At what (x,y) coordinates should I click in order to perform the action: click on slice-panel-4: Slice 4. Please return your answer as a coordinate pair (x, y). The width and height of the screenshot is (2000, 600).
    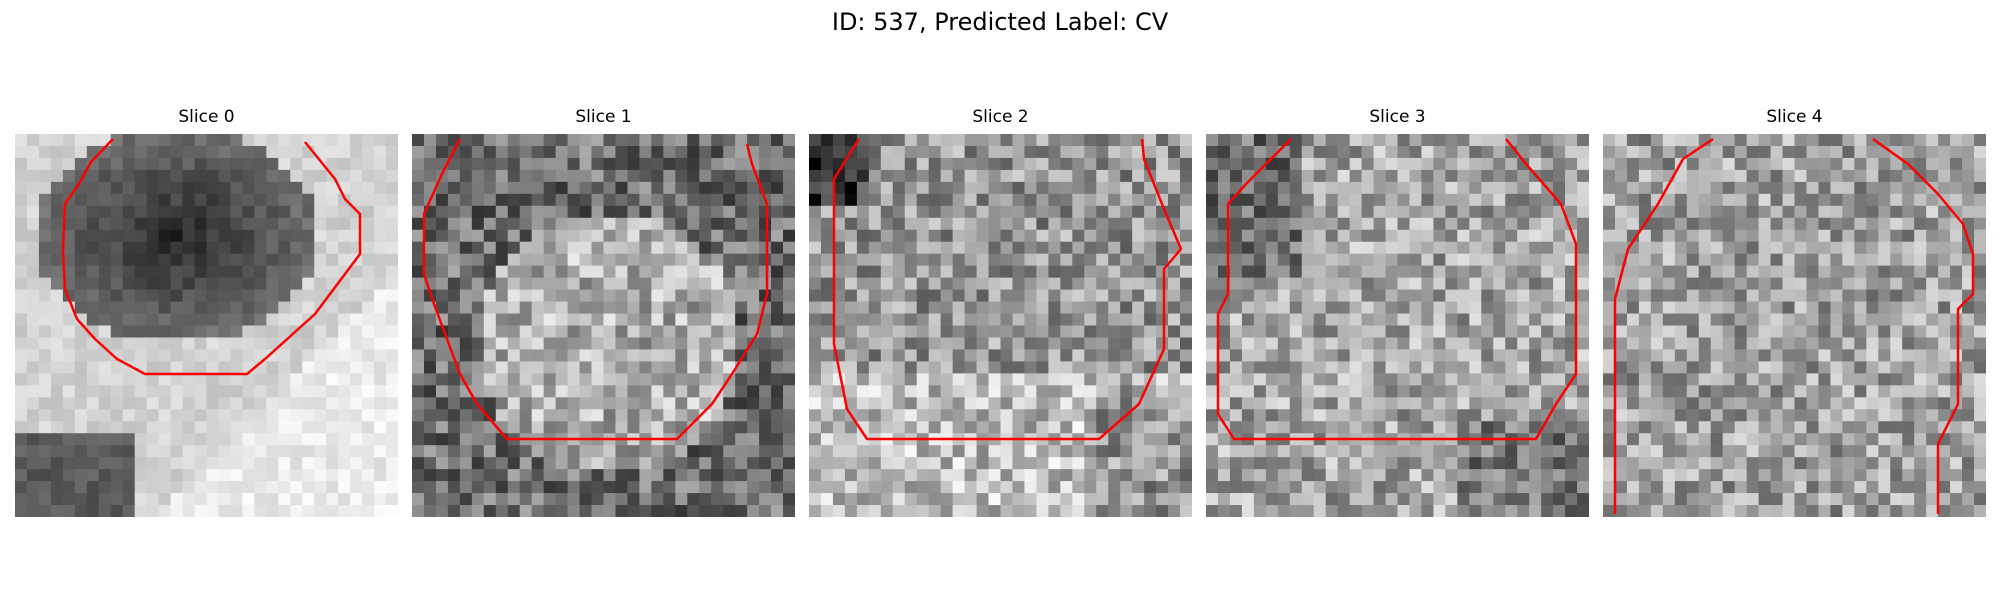
    Looking at the image, I should click on (1794, 317).